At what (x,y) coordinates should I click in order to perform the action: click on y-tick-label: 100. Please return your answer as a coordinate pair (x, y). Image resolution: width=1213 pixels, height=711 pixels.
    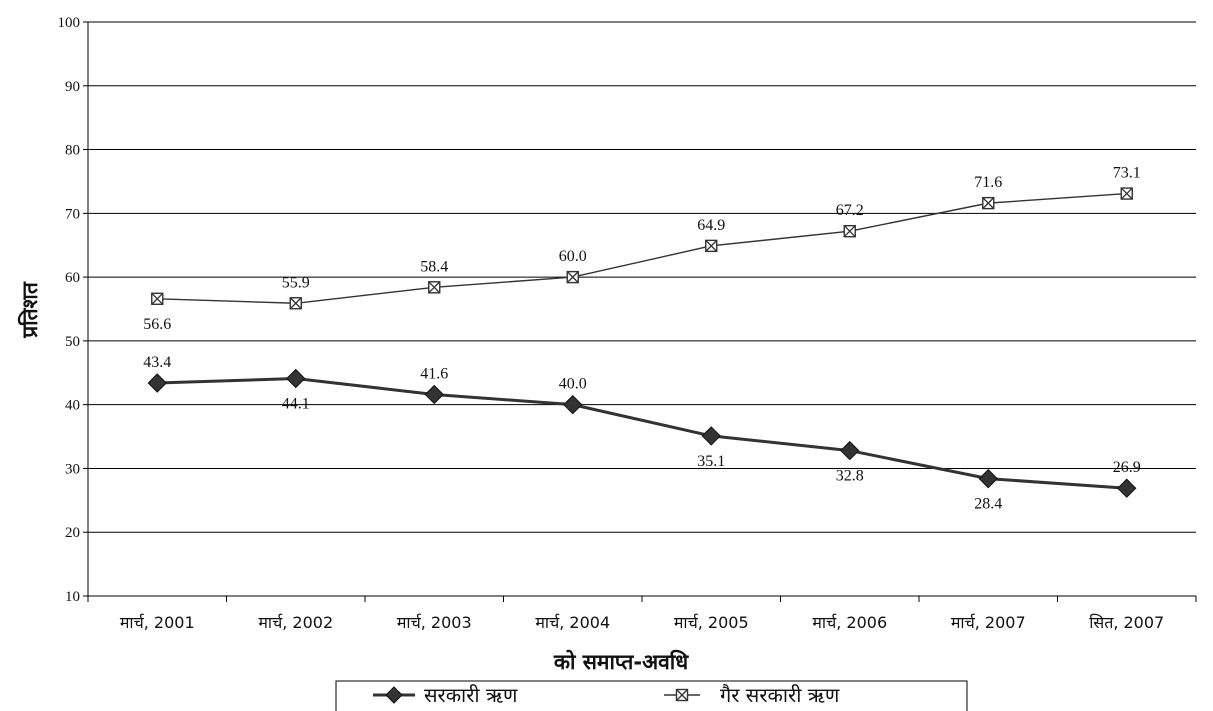
    Looking at the image, I should click on (69, 23).